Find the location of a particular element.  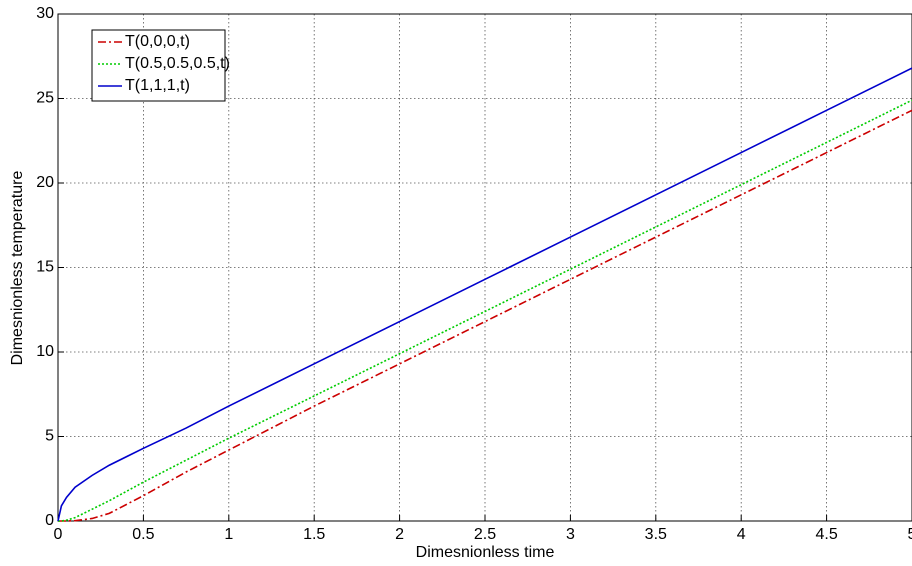

y-tick-label: 15 is located at coordinates (45, 267).